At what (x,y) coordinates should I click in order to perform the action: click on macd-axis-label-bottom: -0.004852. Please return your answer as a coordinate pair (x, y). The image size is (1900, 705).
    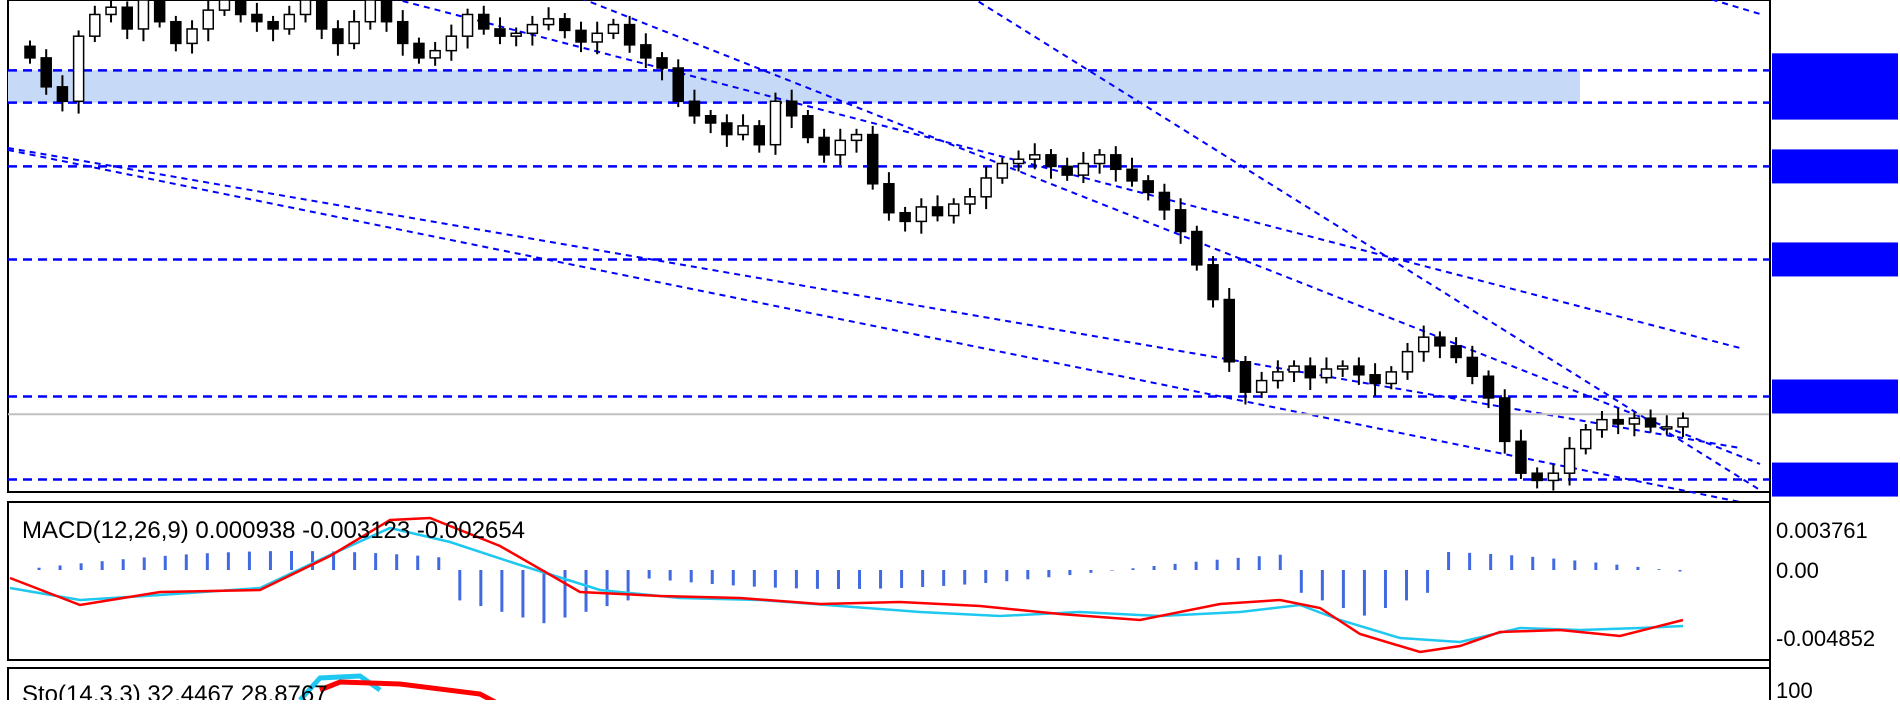
    Looking at the image, I should click on (1825, 638).